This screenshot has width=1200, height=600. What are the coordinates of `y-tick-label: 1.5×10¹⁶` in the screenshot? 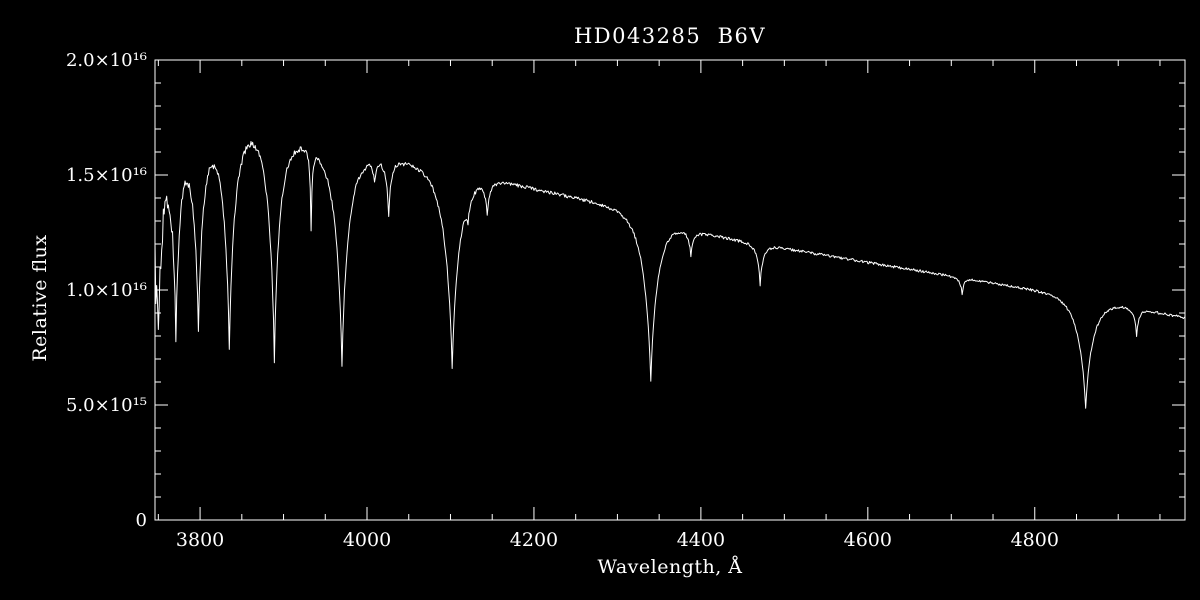 It's located at (106, 175).